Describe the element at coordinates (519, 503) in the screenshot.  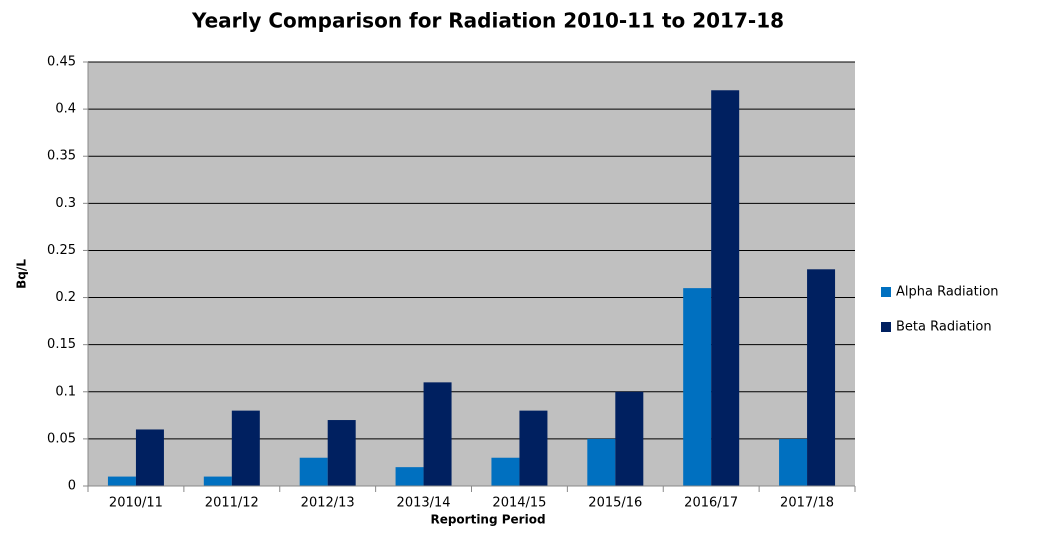
I see `x-tick-label: 2014/15` at that location.